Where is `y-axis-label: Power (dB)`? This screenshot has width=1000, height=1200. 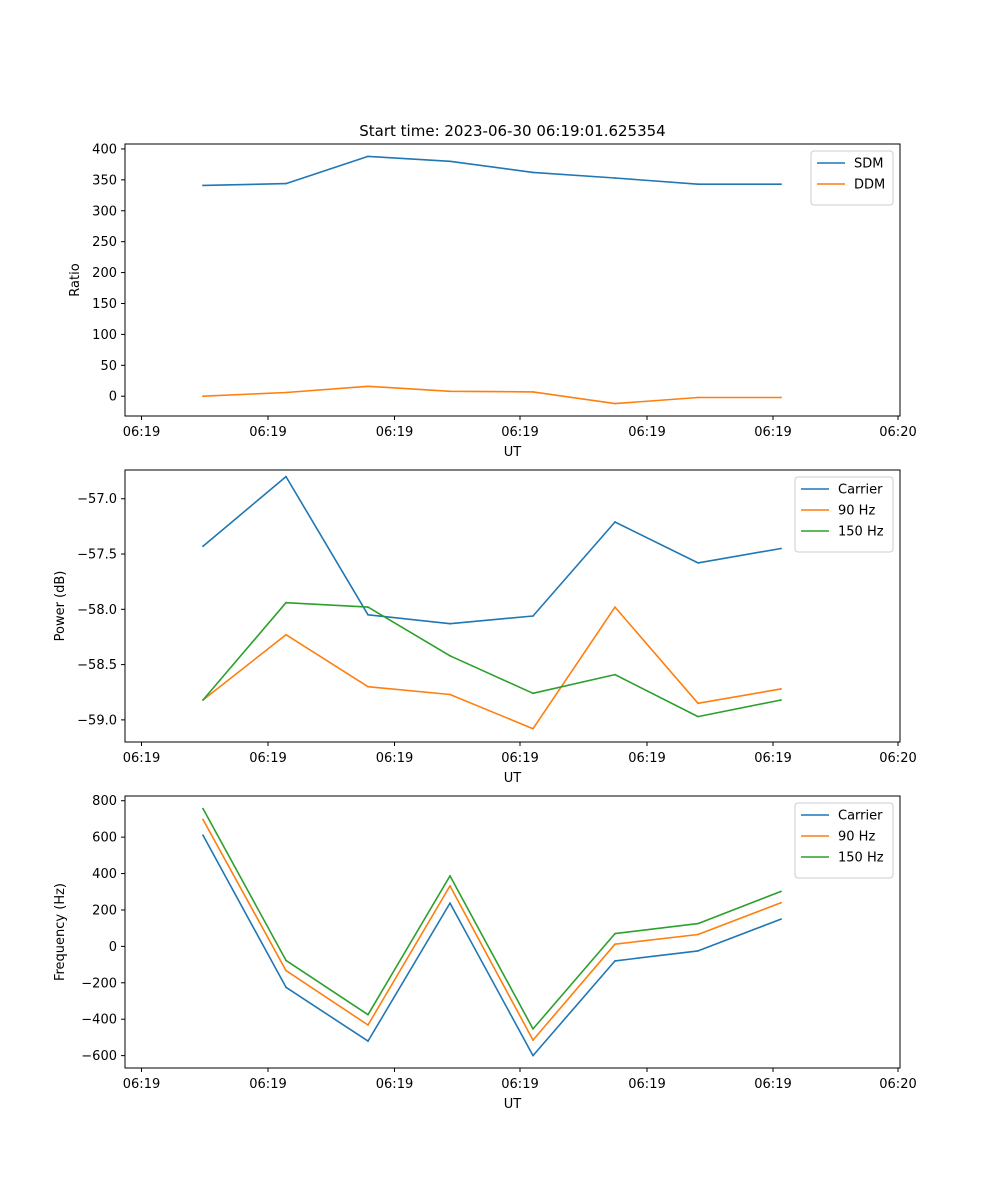
y-axis-label: Power (dB) is located at coordinates (60, 606).